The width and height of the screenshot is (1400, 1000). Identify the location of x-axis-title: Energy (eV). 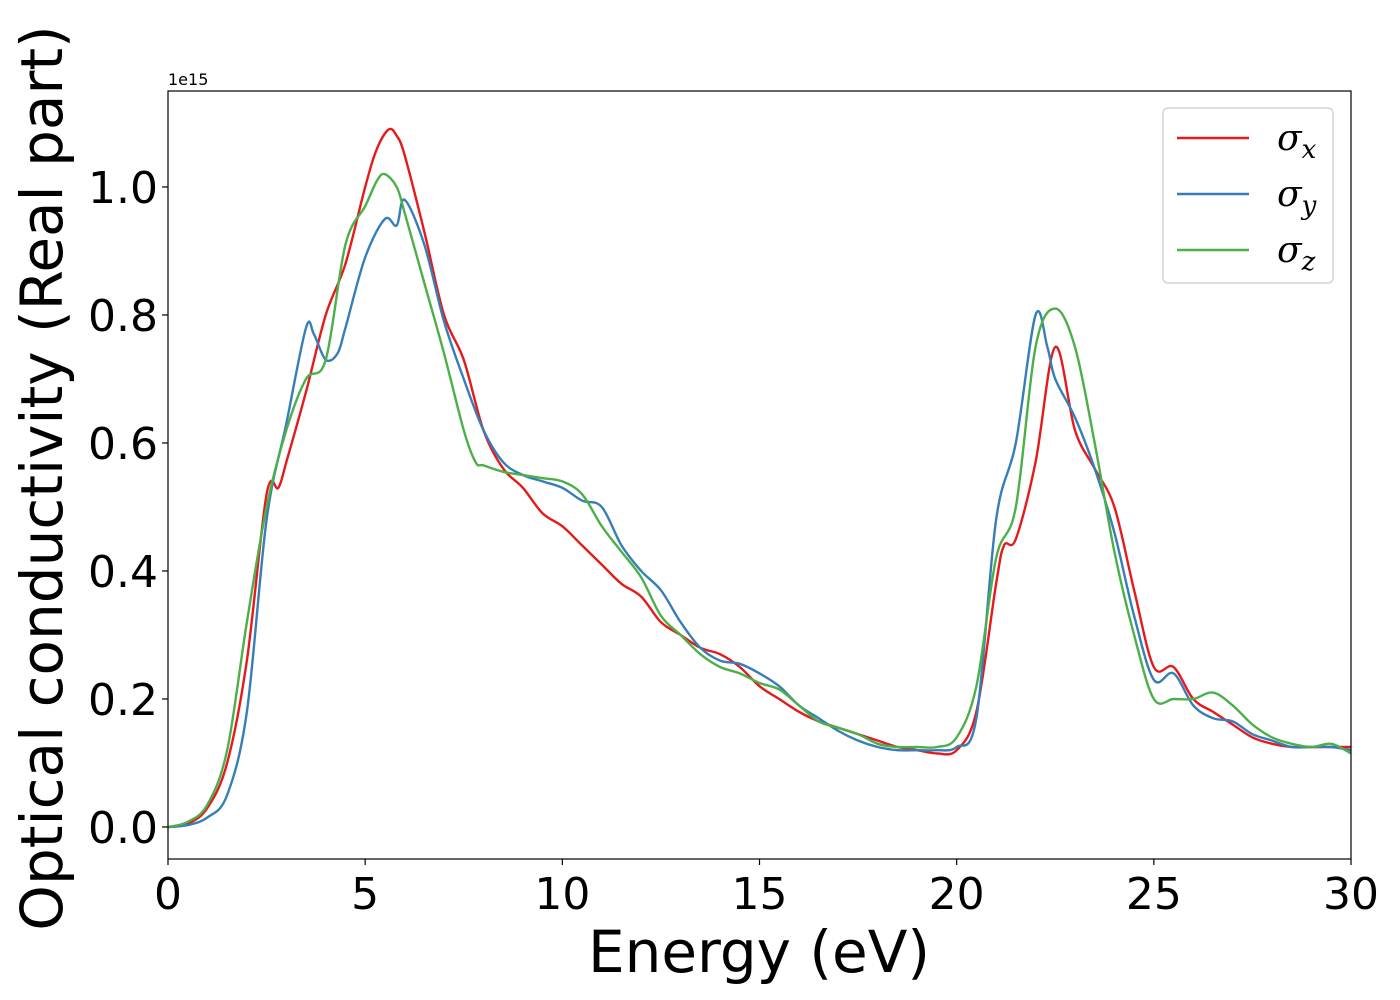
(759, 952).